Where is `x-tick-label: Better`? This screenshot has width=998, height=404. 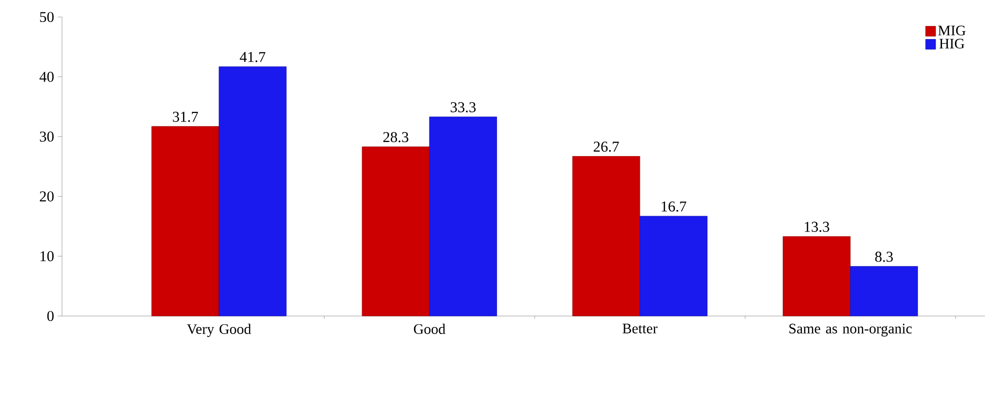
x-tick-label: Better is located at coordinates (640, 329).